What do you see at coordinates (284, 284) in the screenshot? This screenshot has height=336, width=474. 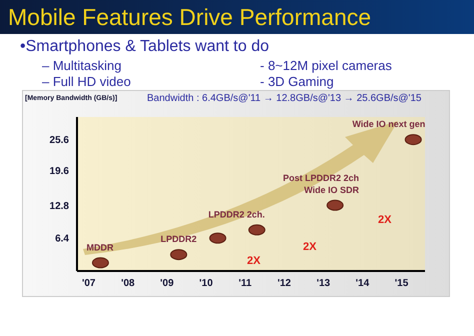 I see `x-tick-label: '12` at bounding box center [284, 284].